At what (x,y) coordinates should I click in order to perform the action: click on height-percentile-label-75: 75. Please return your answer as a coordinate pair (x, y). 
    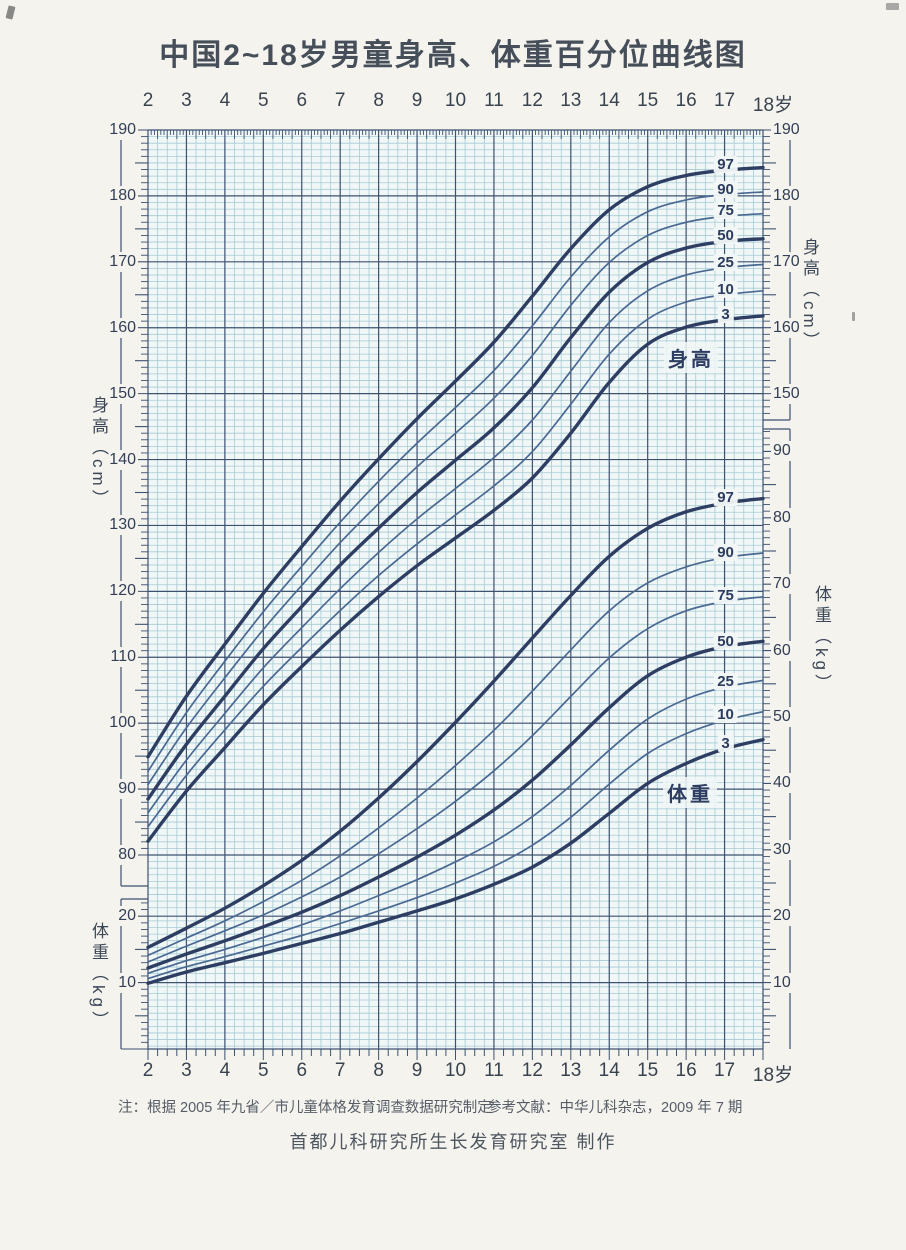
    Looking at the image, I should click on (725, 211).